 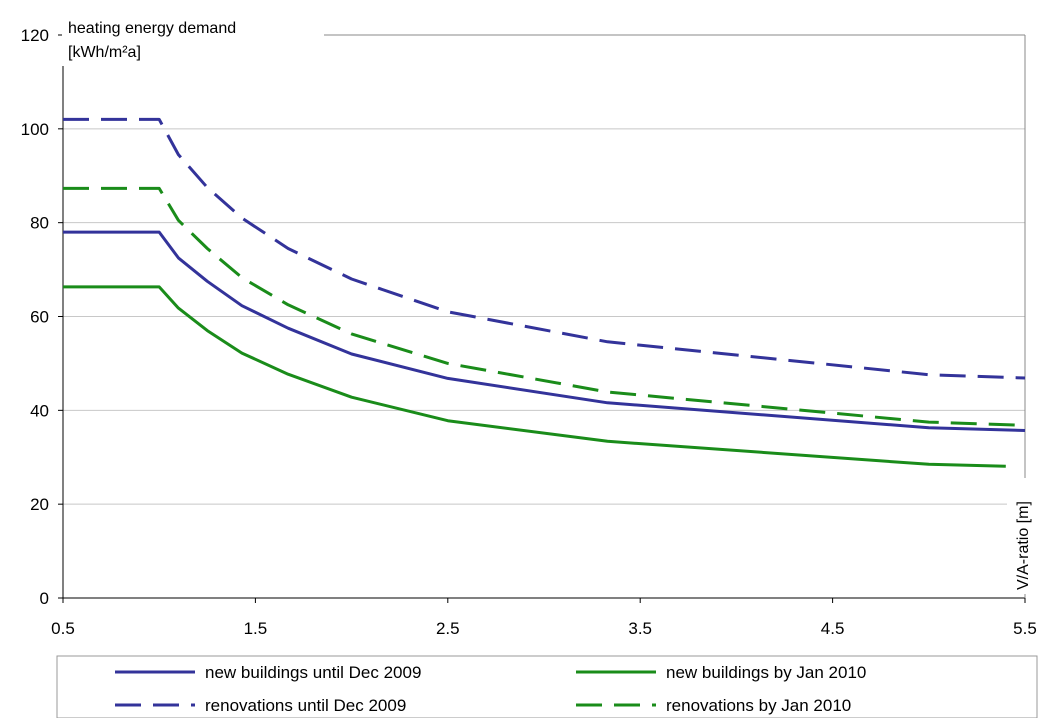 What do you see at coordinates (193, 40) in the screenshot?
I see `ylabel-background` at bounding box center [193, 40].